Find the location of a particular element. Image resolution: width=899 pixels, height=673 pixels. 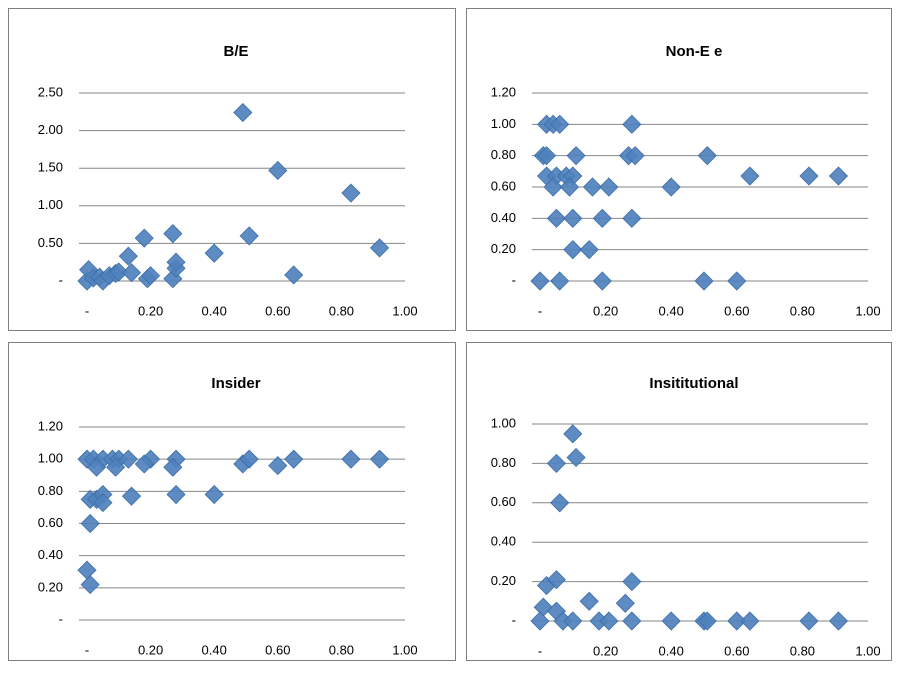

chart-title: Insititutional is located at coordinates (693, 383).